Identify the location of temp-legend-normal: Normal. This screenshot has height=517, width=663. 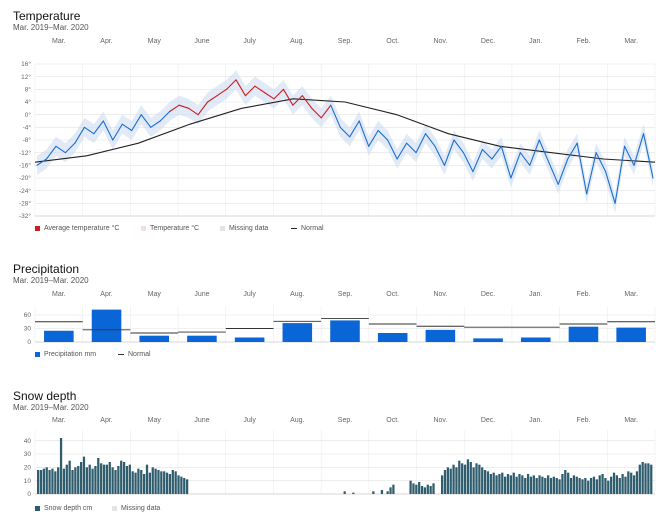
(307, 228).